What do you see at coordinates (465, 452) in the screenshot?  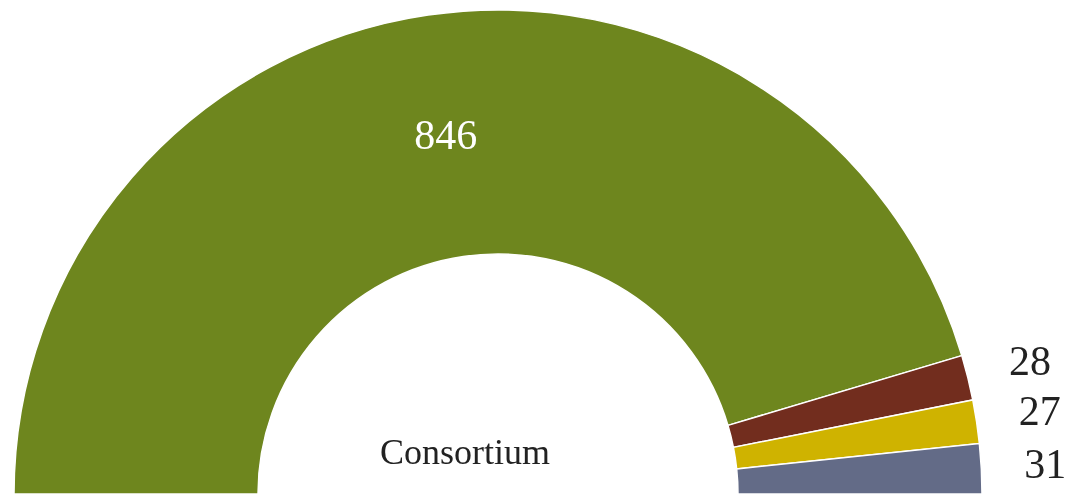 I see `text: Consortium` at bounding box center [465, 452].